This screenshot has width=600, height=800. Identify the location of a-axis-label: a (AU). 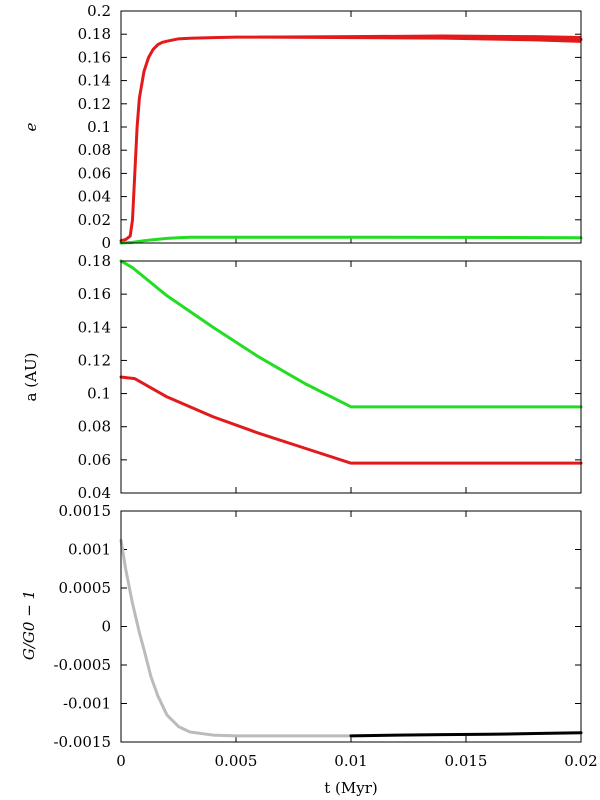
(31, 377).